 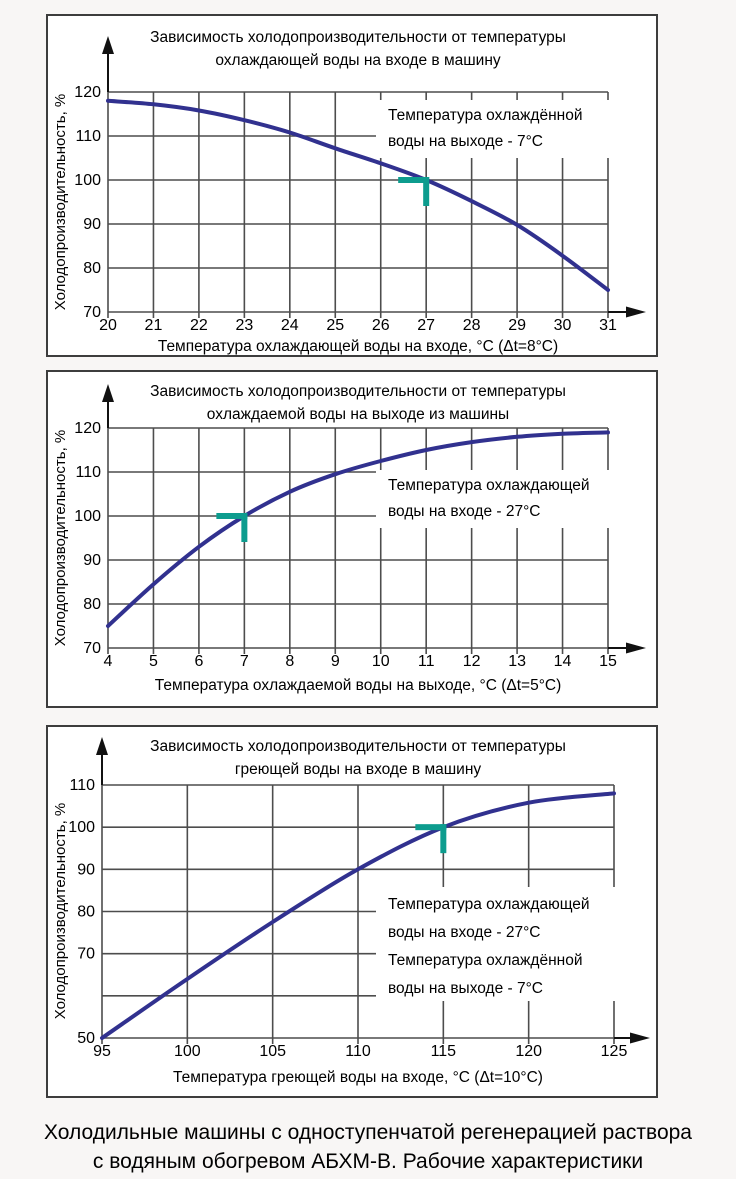 What do you see at coordinates (426, 661) in the screenshot?
I see `x-tick-label: 11` at bounding box center [426, 661].